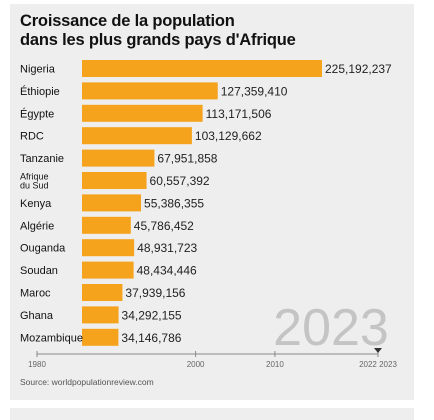  Describe the element at coordinates (158, 40) in the screenshot. I see `chart-title-line-2: dans les plus grands pays d'Afrique` at that location.